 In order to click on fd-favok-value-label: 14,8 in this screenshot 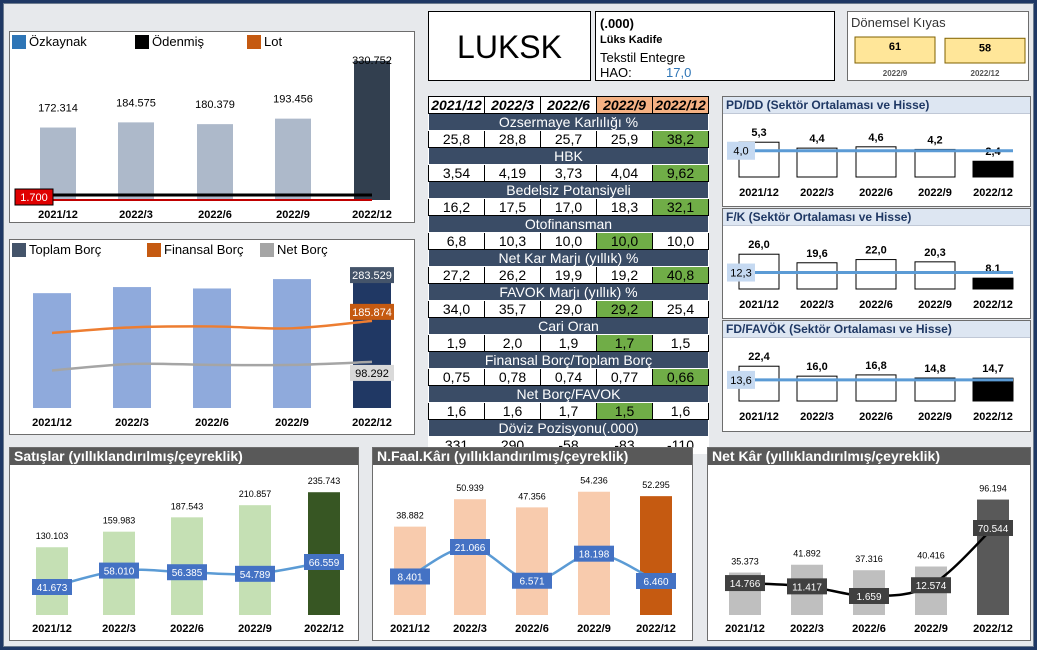, I will do `click(934, 369)`.